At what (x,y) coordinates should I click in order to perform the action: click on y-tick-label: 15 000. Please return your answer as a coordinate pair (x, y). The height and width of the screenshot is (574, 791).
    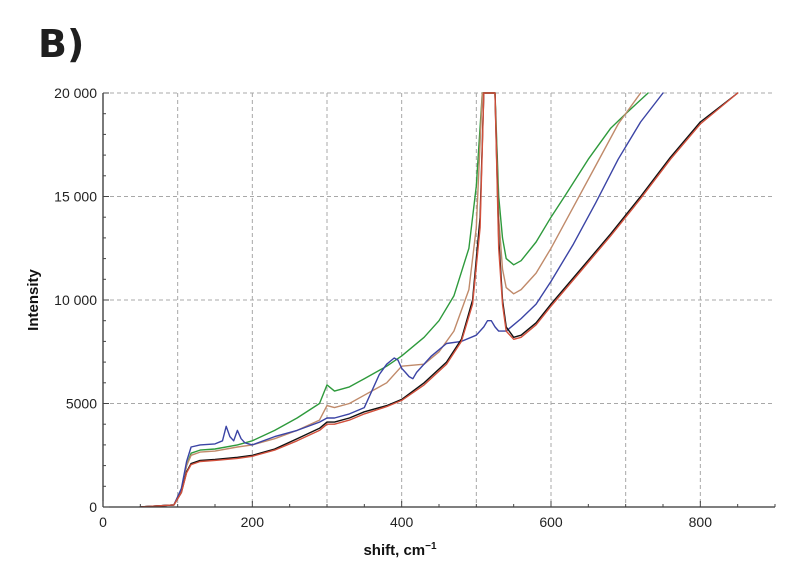
    Looking at the image, I should click on (75, 197).